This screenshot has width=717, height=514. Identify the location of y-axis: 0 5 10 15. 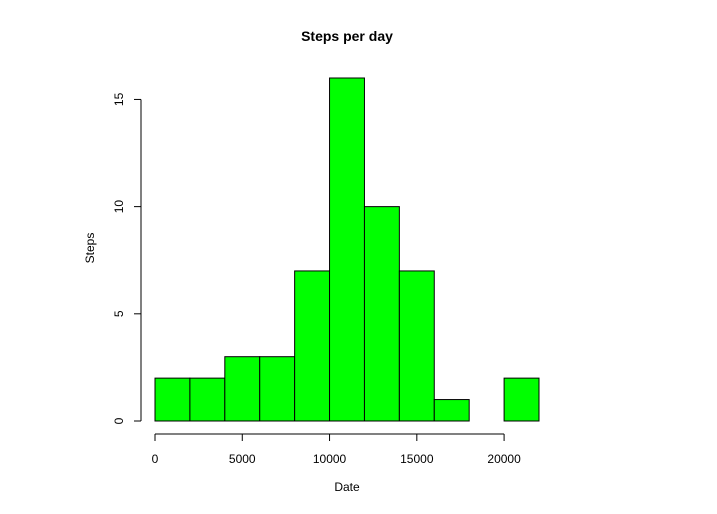
(127, 258).